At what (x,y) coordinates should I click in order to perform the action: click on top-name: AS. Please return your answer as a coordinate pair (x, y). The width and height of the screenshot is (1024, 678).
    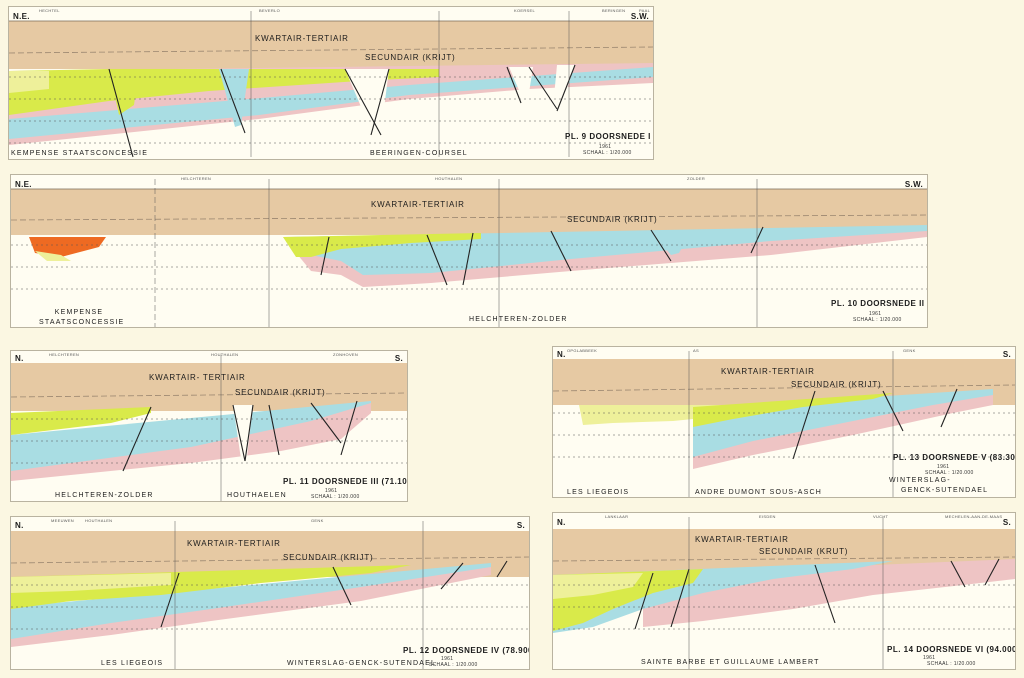
    Looking at the image, I should click on (696, 350).